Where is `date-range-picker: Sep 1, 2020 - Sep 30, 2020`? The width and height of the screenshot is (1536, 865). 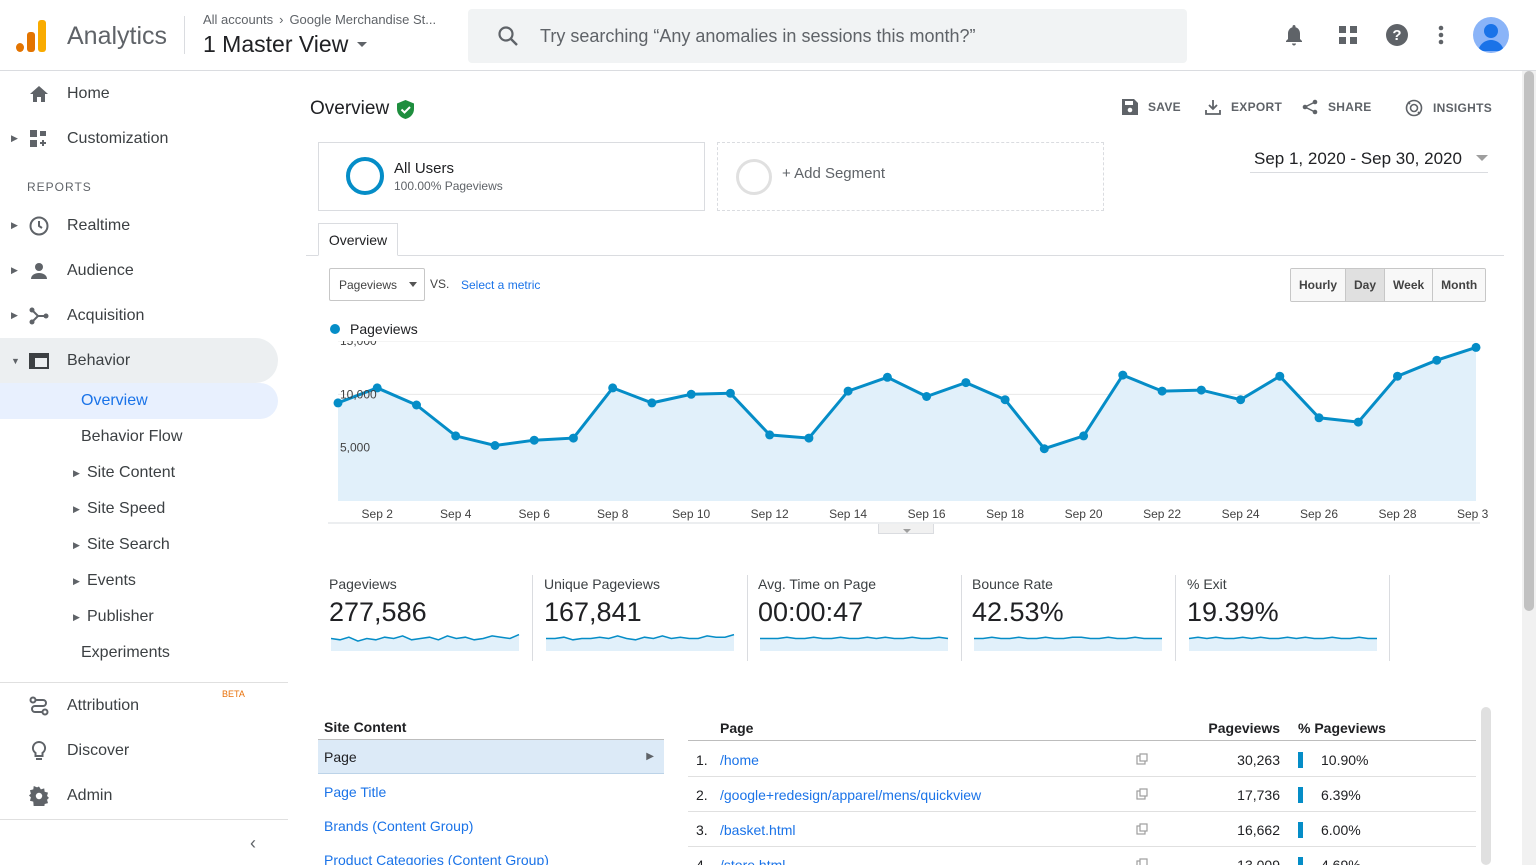 date-range-picker: Sep 1, 2020 - Sep 30, 2020 is located at coordinates (1369, 159).